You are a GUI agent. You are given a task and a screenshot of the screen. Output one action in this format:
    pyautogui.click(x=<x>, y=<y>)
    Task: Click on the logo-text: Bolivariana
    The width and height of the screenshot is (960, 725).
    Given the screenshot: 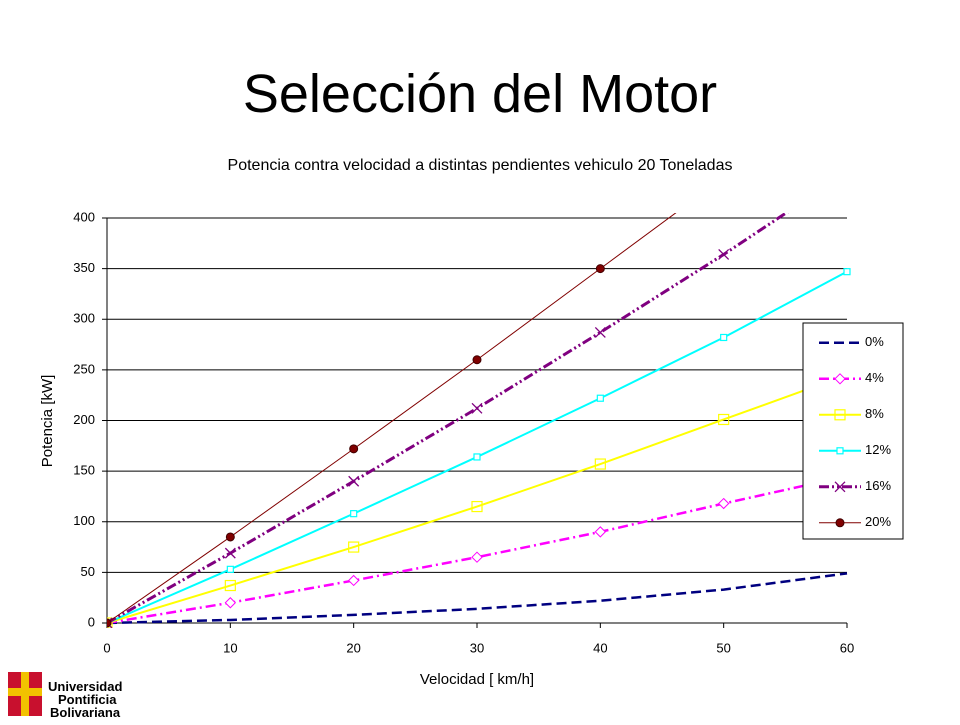 What is the action you would take?
    pyautogui.click(x=85, y=712)
    